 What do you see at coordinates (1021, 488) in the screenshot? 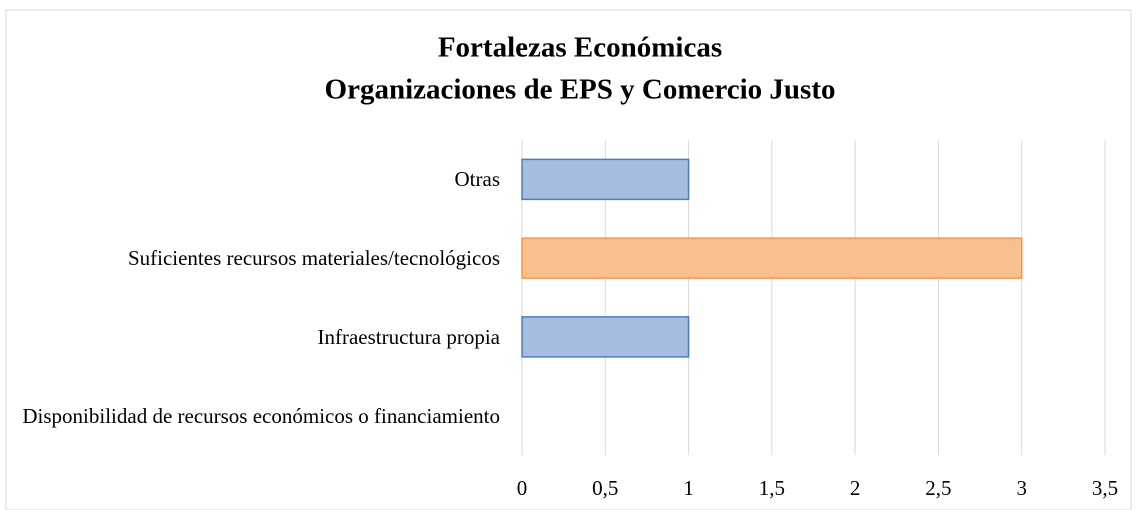
I see `x-tick-label: 3` at bounding box center [1021, 488].